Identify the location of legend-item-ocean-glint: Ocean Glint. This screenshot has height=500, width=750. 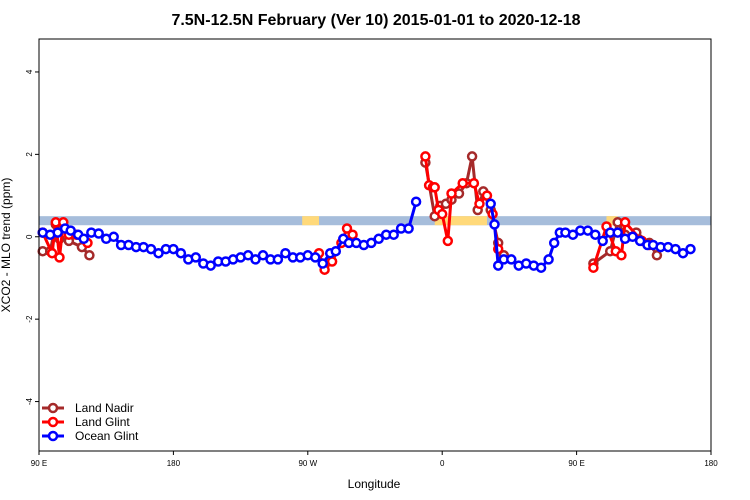
(90, 436).